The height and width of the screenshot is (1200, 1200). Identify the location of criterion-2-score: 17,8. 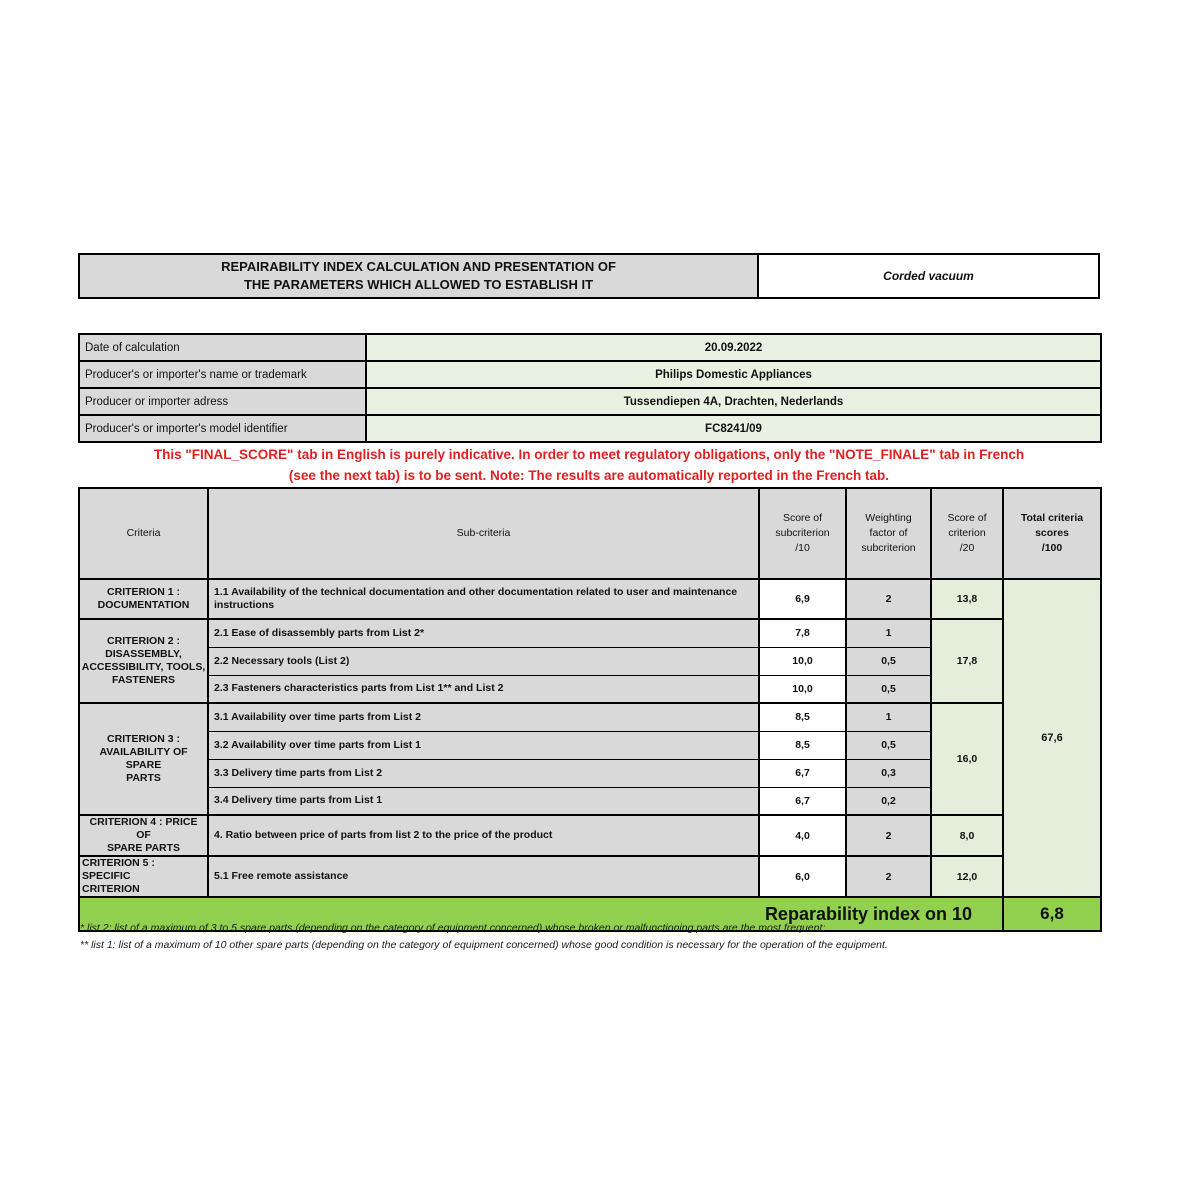
(967, 661).